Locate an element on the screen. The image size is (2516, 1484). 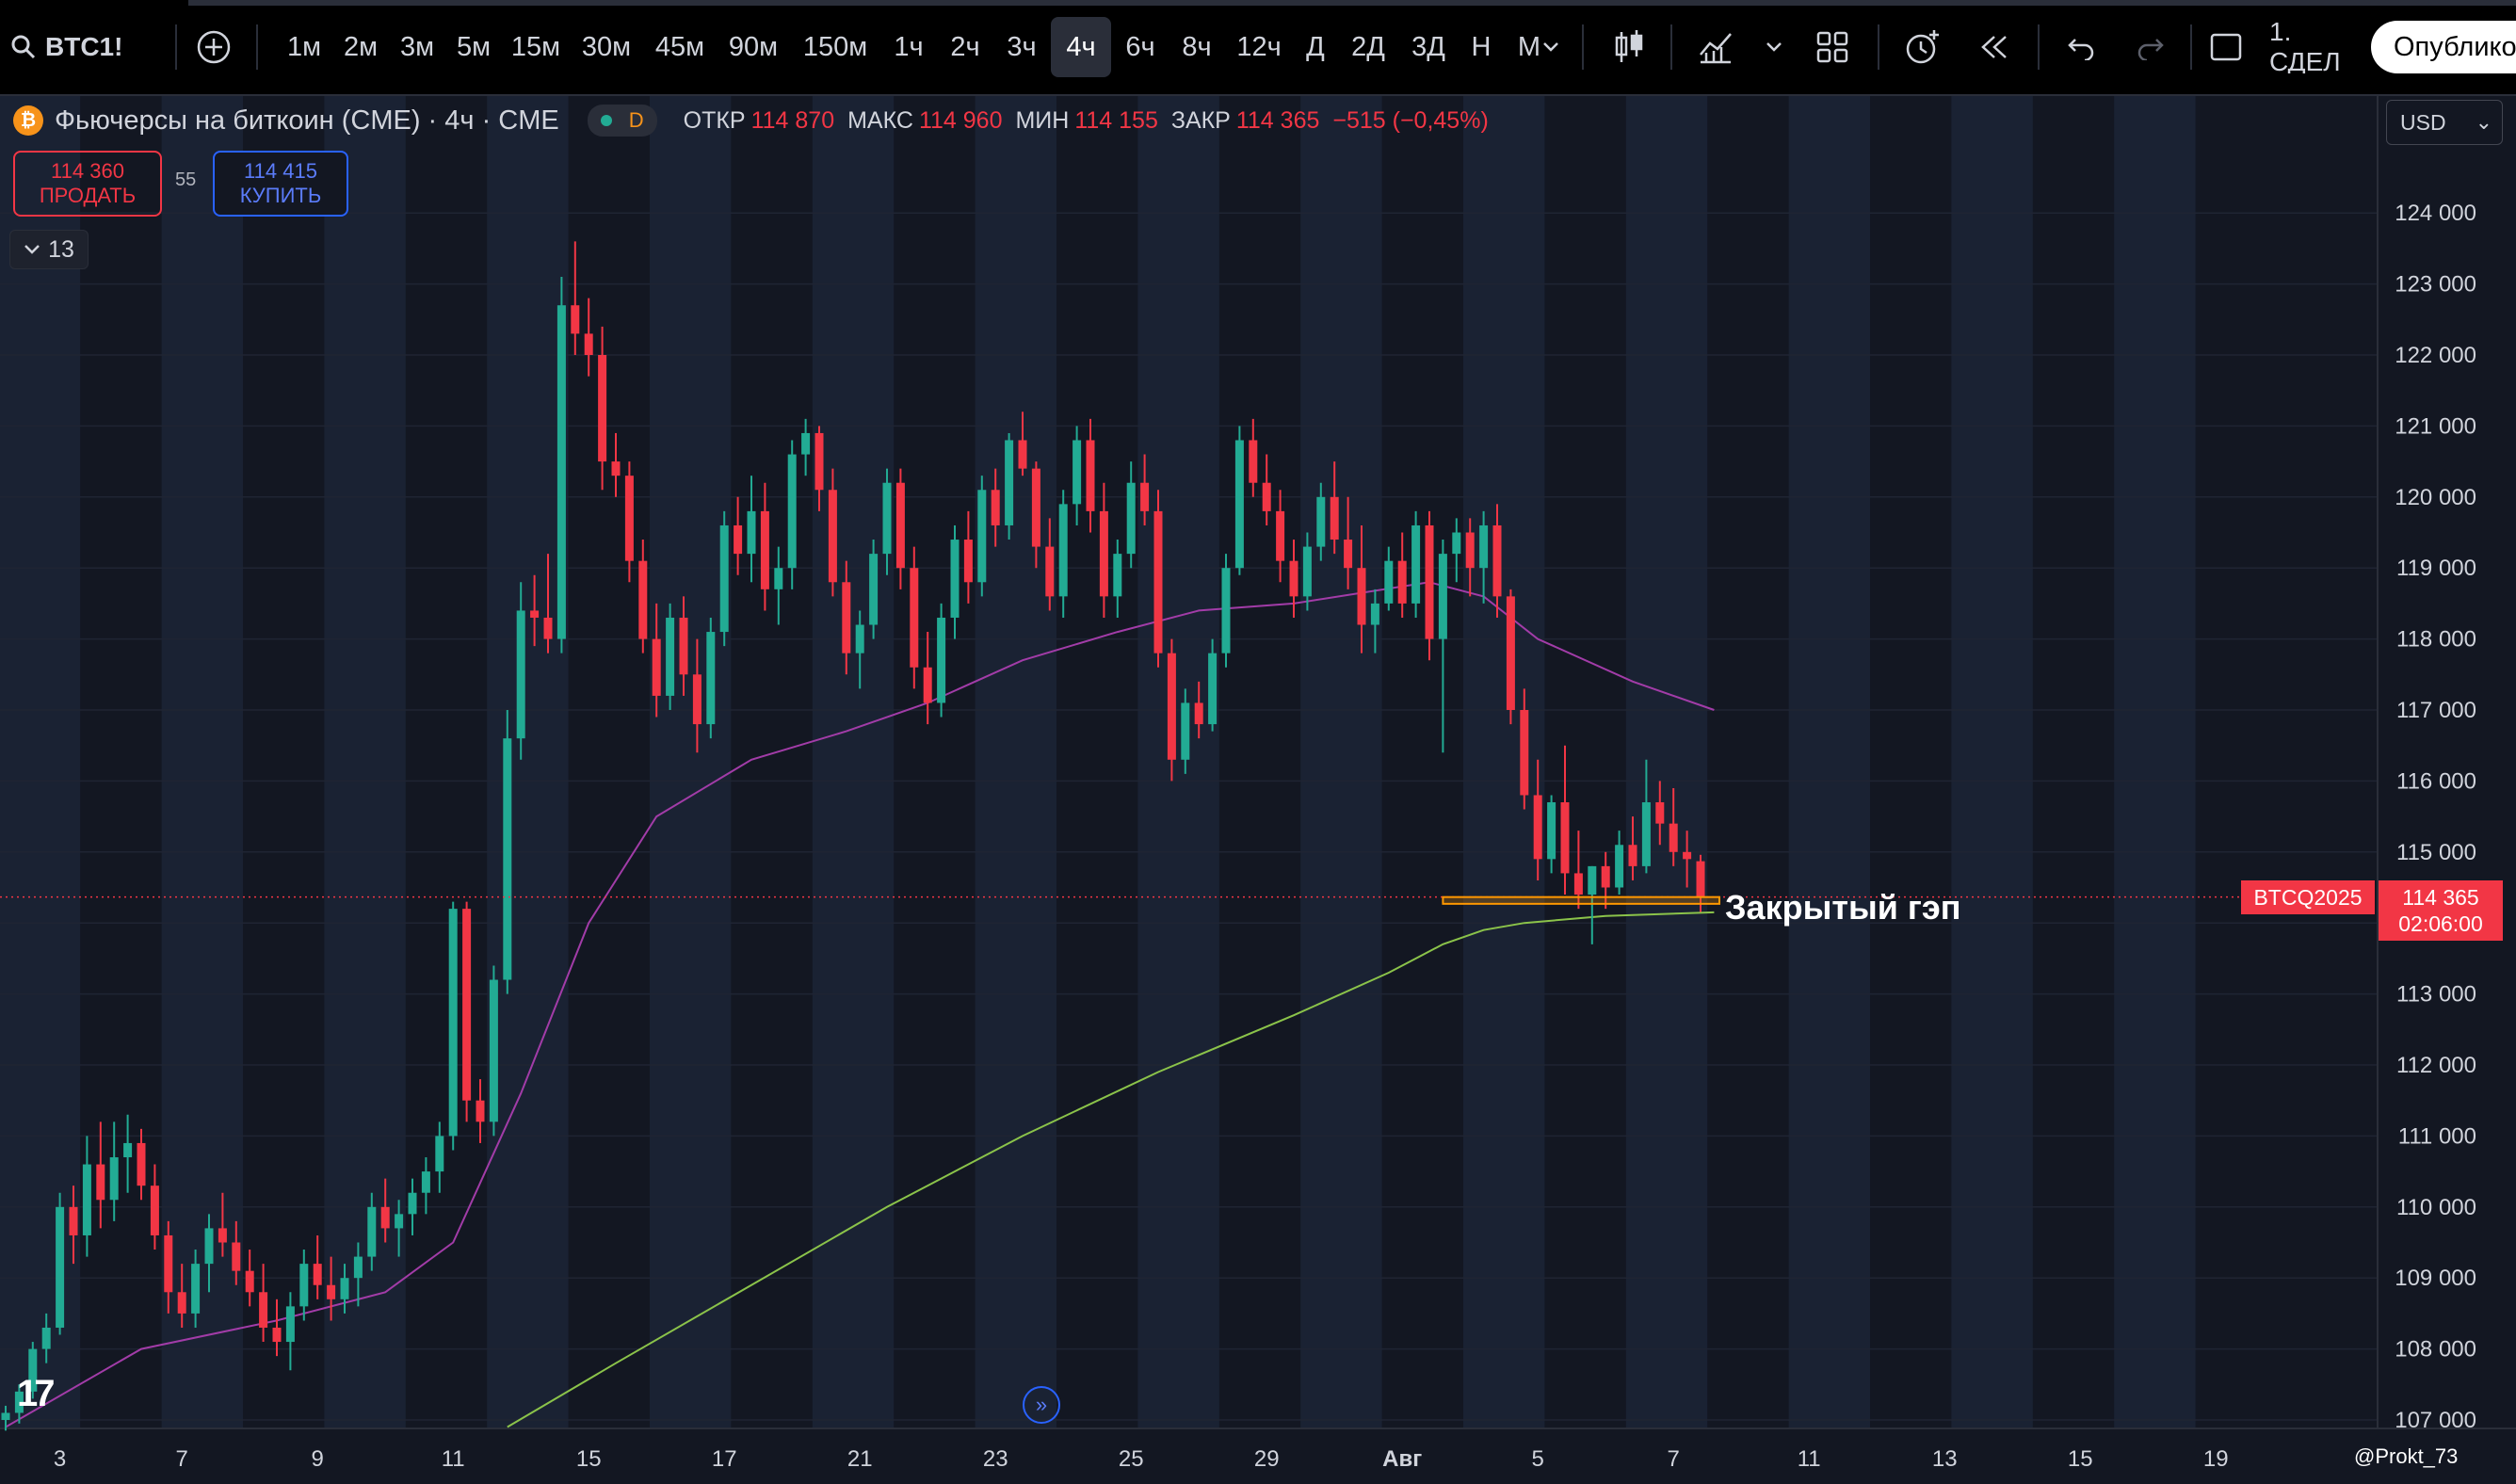
timeframe-11: 3ч is located at coordinates (1022, 47).